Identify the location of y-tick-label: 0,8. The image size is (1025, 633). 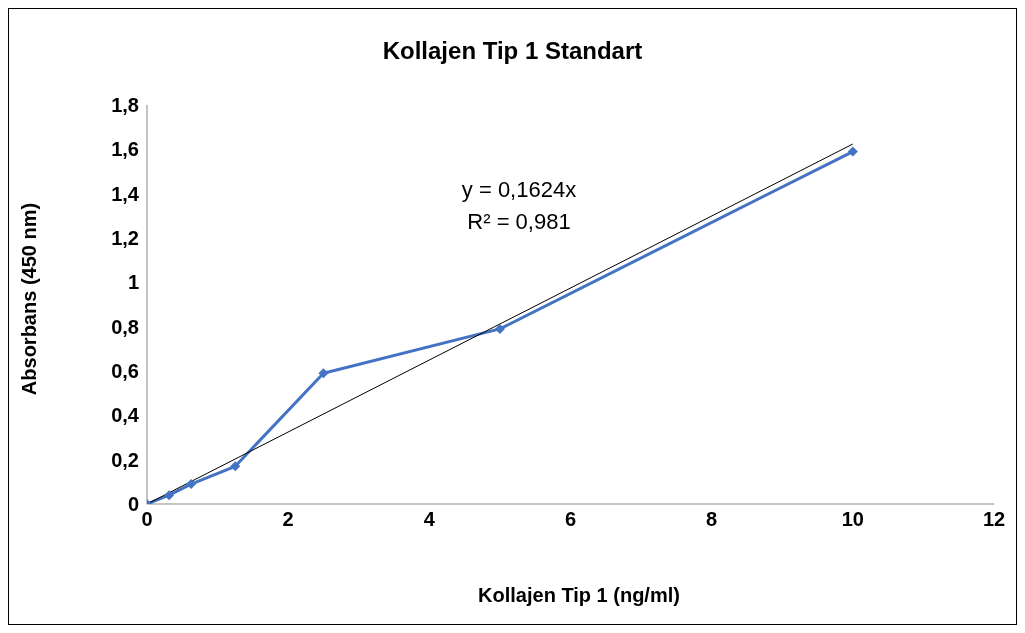
(125, 326).